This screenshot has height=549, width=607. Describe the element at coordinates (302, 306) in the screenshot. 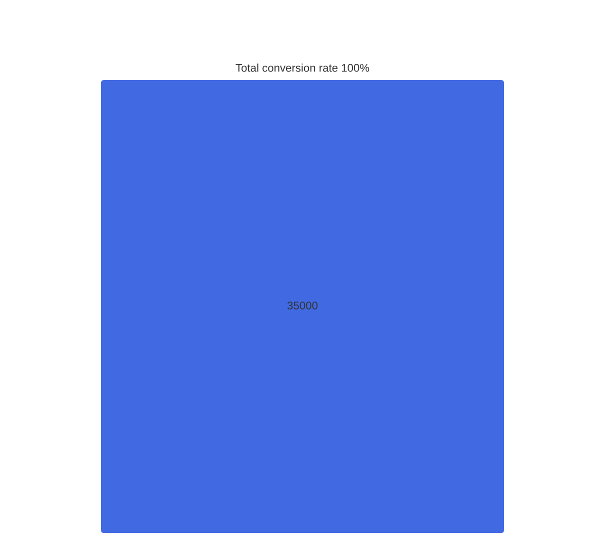

I see `data-label: 35000` at that location.